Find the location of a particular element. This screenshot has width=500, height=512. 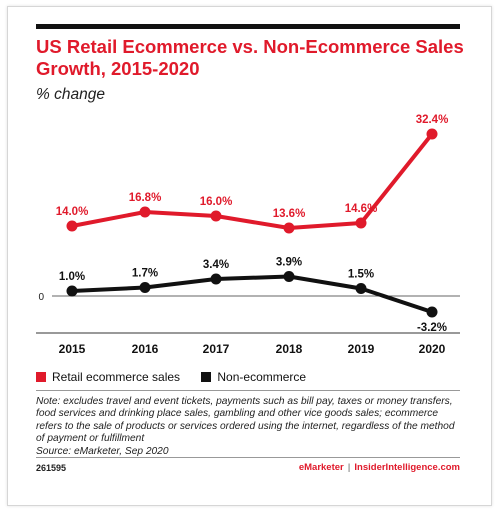

data-label: 3.9% is located at coordinates (289, 263).